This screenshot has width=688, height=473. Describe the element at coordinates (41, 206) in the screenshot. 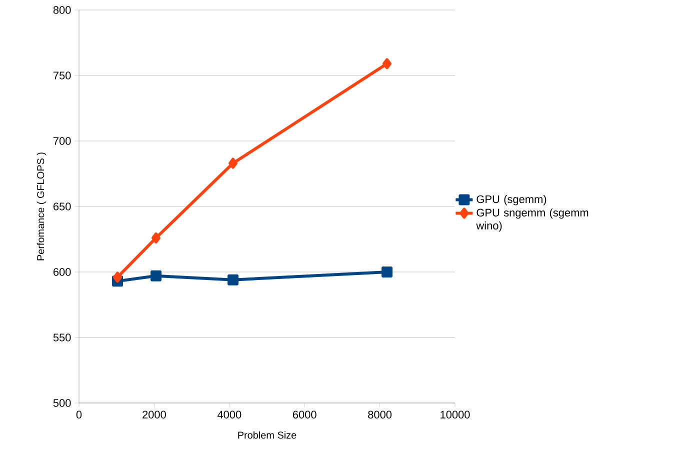

I see `y-axis-title: Perfomance ( GFLOPS )` at that location.